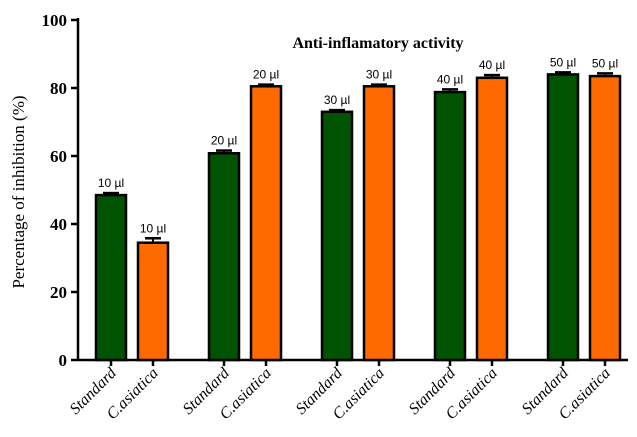  What do you see at coordinates (377, 43) in the screenshot?
I see `chart-title: Anti-inflamatory activity` at bounding box center [377, 43].